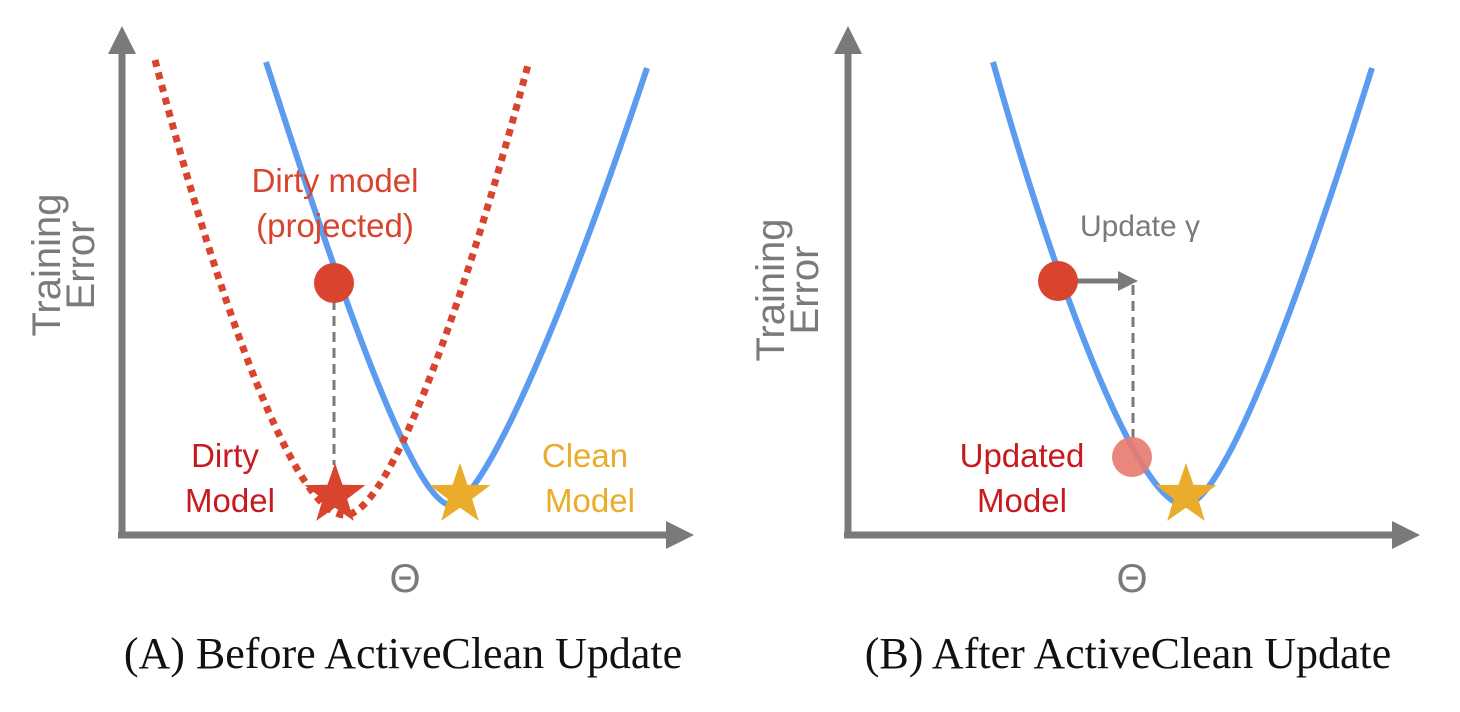 The width and height of the screenshot is (1460, 712). I want to click on dirty-projected-label-line2: (projected), so click(335, 225).